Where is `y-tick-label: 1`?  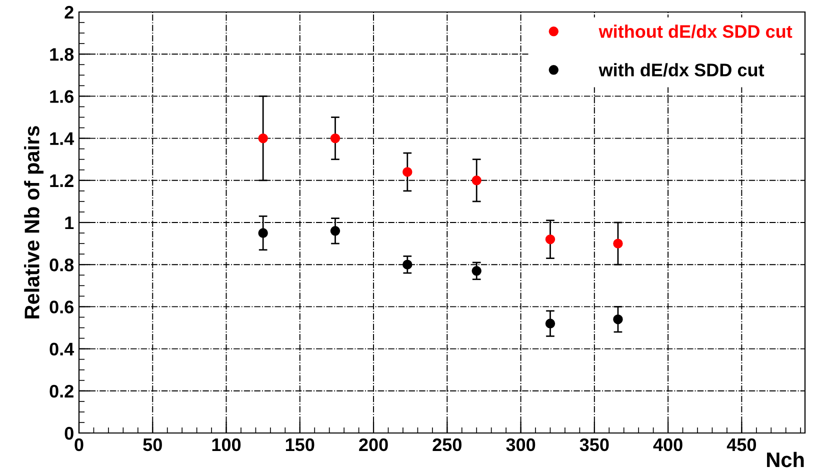 y-tick-label: 1 is located at coordinates (69, 223).